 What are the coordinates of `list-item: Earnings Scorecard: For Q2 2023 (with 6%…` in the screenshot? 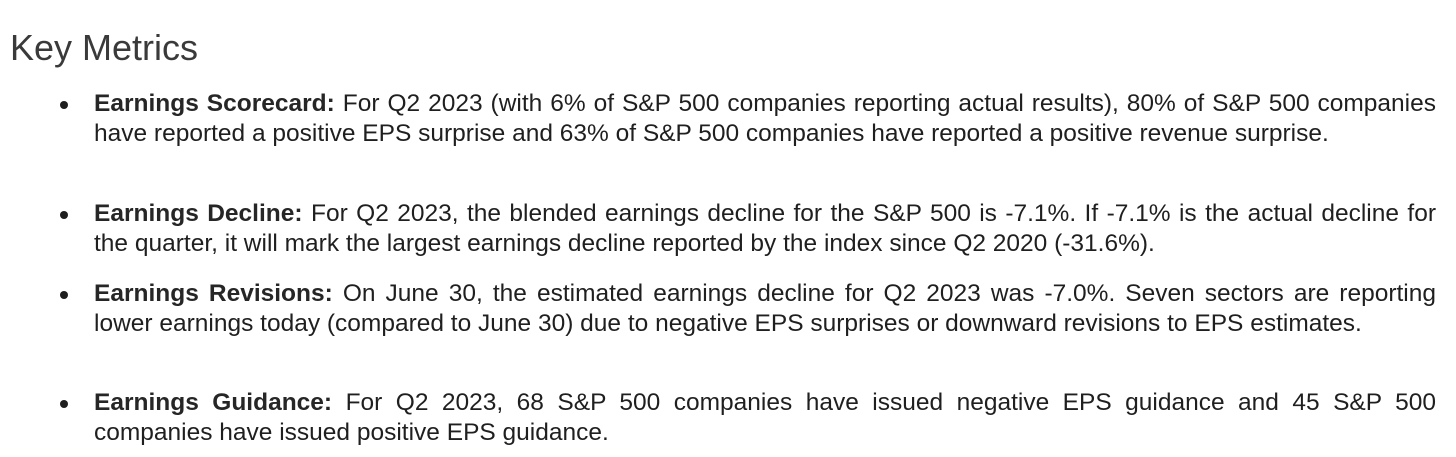 It's located at (748, 119).